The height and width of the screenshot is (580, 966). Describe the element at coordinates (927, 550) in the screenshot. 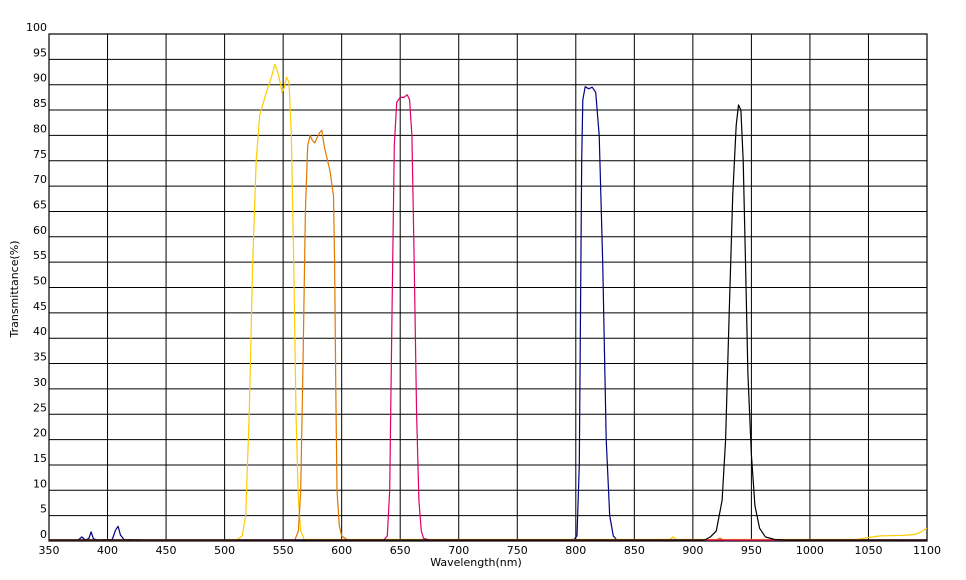

I see `x-tick-label: 1100` at that location.